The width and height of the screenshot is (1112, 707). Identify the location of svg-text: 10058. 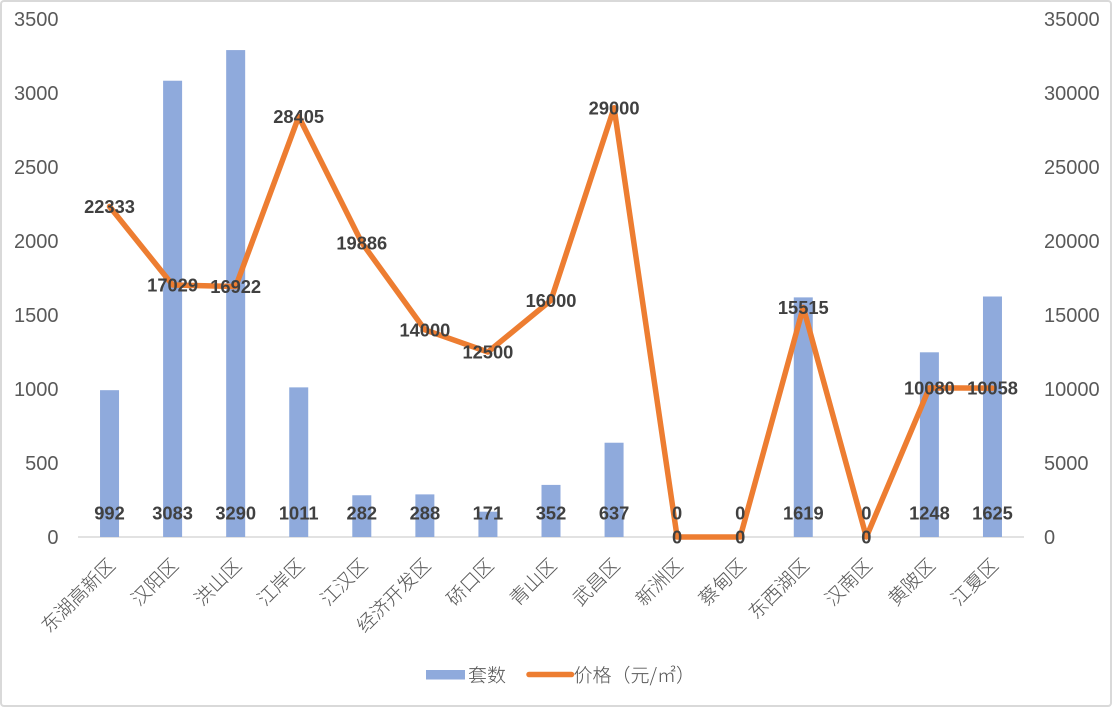
(992, 388).